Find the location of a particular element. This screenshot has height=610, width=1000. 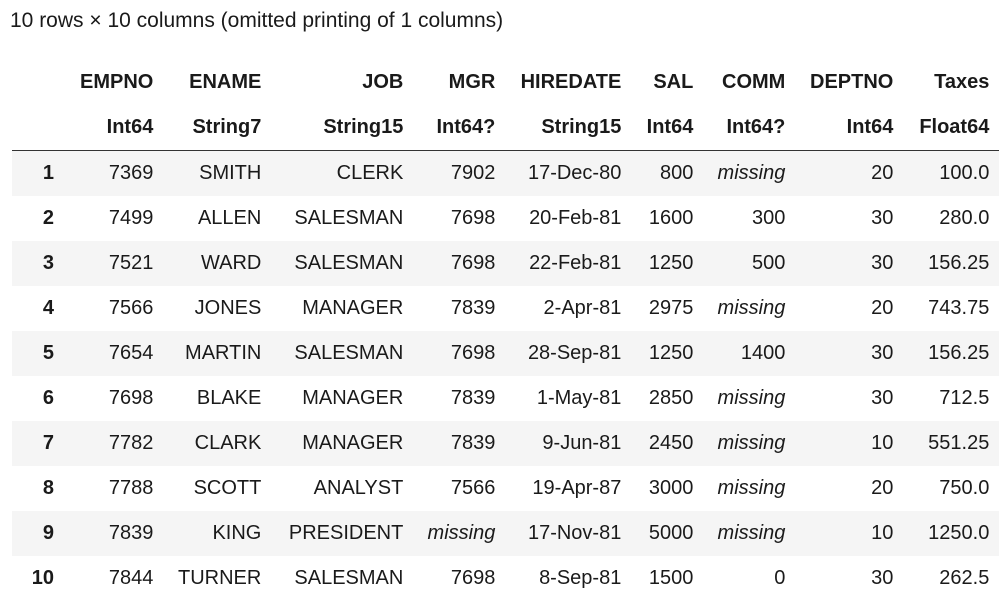

cell-ename: JONES is located at coordinates (228, 308).